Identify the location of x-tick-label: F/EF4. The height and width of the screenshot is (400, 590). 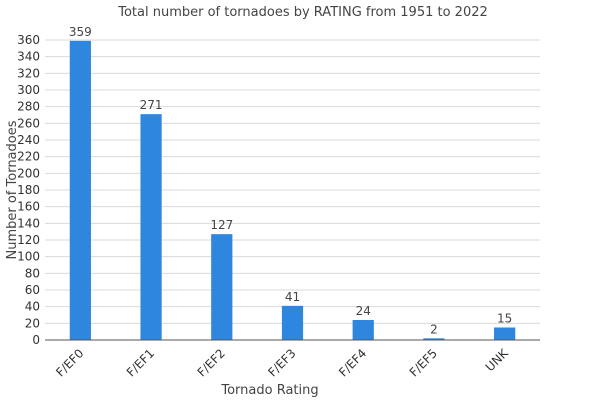
(352, 362).